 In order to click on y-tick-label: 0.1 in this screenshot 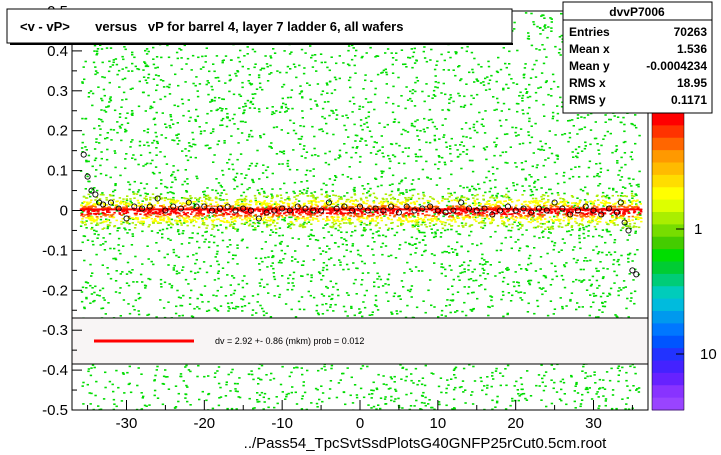, I will do `click(57, 171)`.